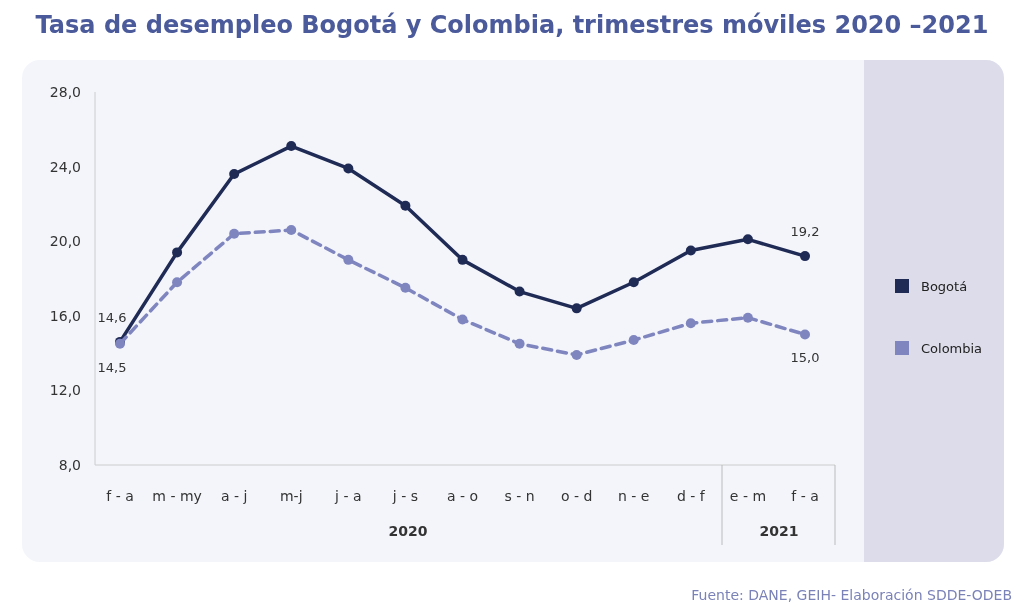  What do you see at coordinates (112, 317) in the screenshot?
I see `data-label: 14,6` at bounding box center [112, 317].